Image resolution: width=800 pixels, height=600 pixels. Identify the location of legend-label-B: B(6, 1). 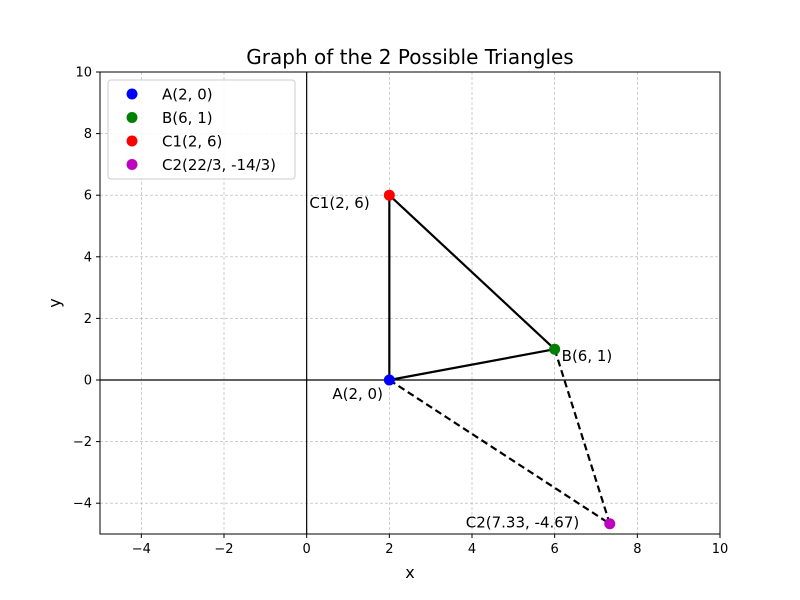
(187, 118).